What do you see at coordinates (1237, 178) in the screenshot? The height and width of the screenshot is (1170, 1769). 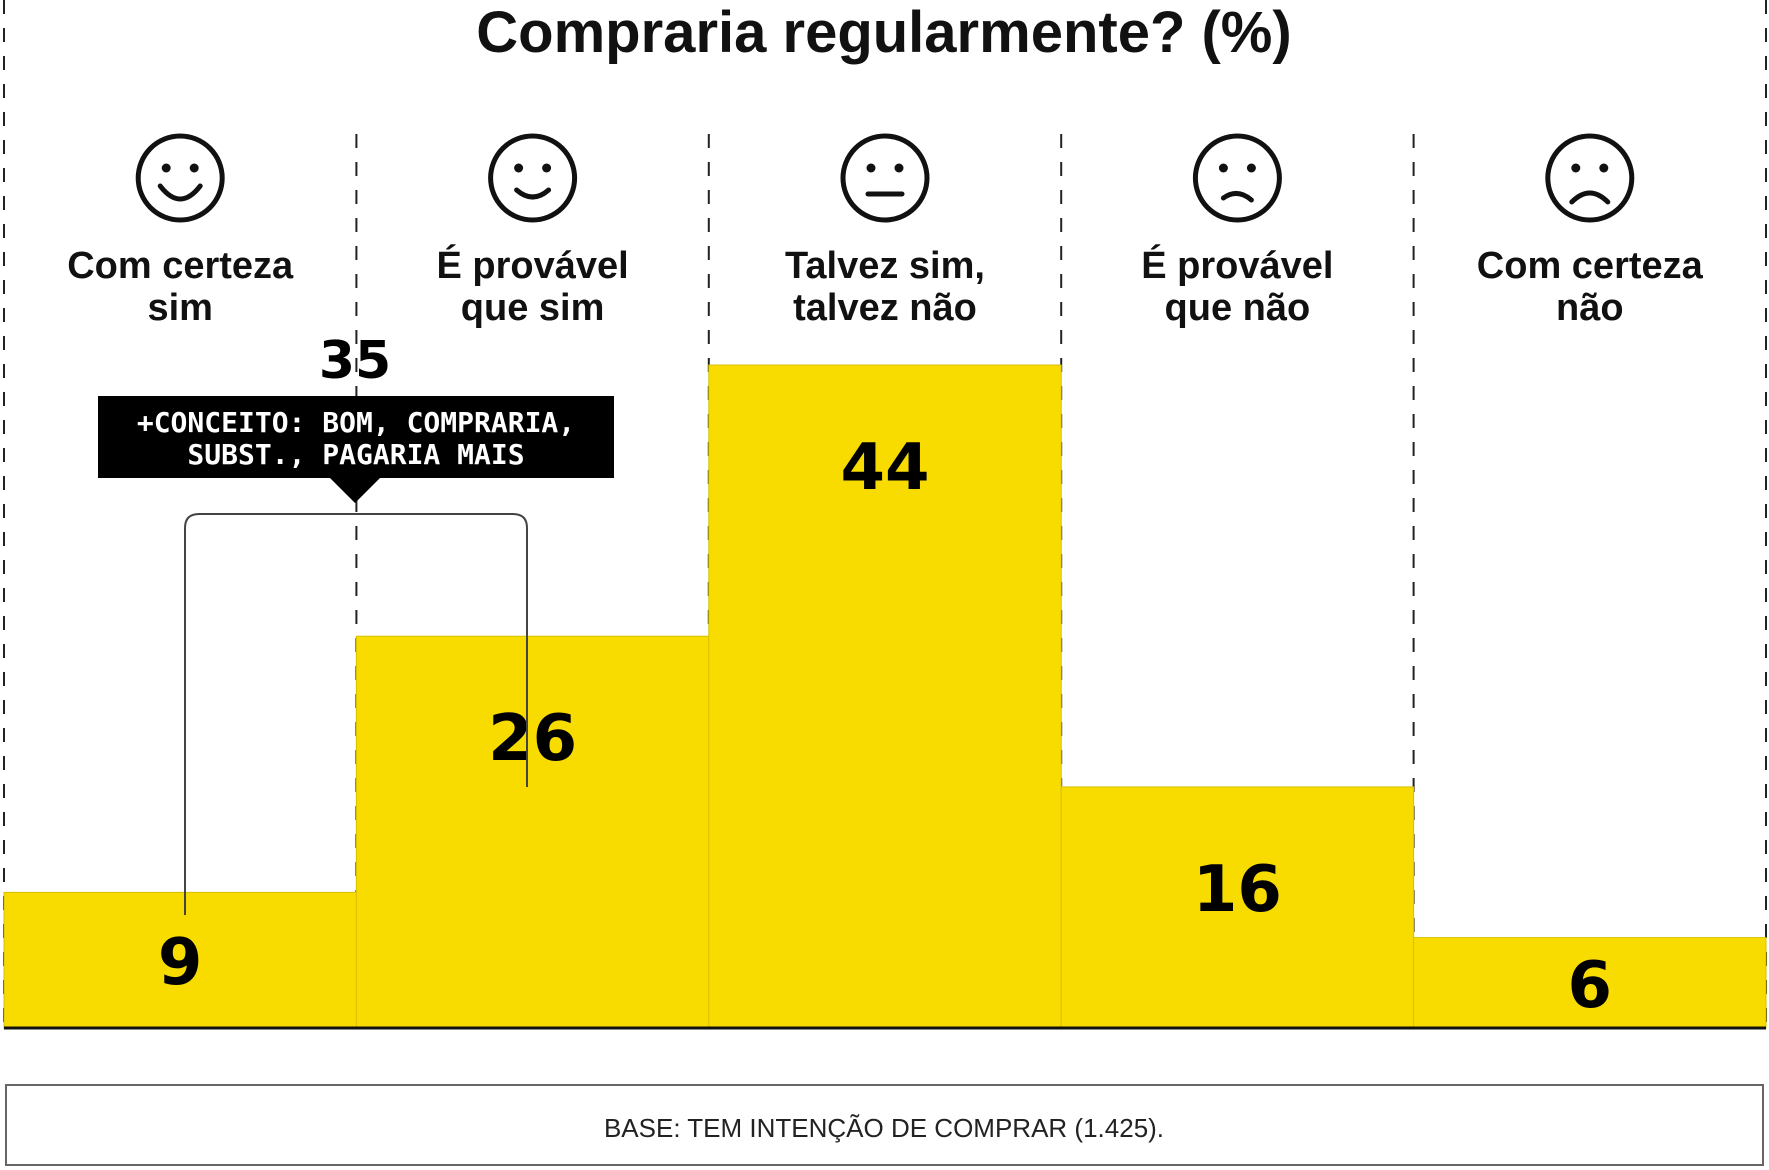 I see `frown-face-icon` at bounding box center [1237, 178].